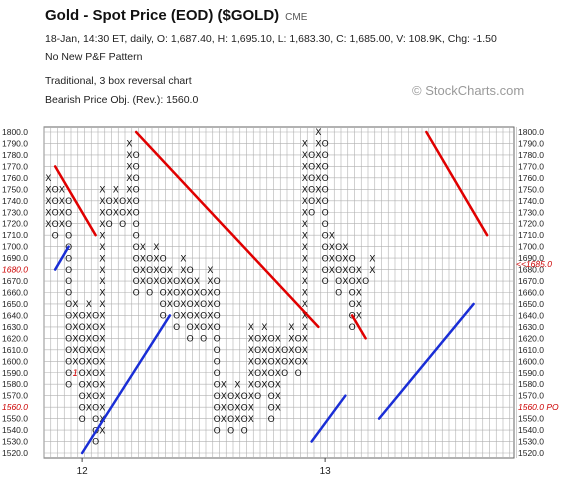 The width and height of the screenshot is (583, 493). Describe the element at coordinates (15, 419) in the screenshot. I see `y-tick-label-left: 1550.0` at that location.